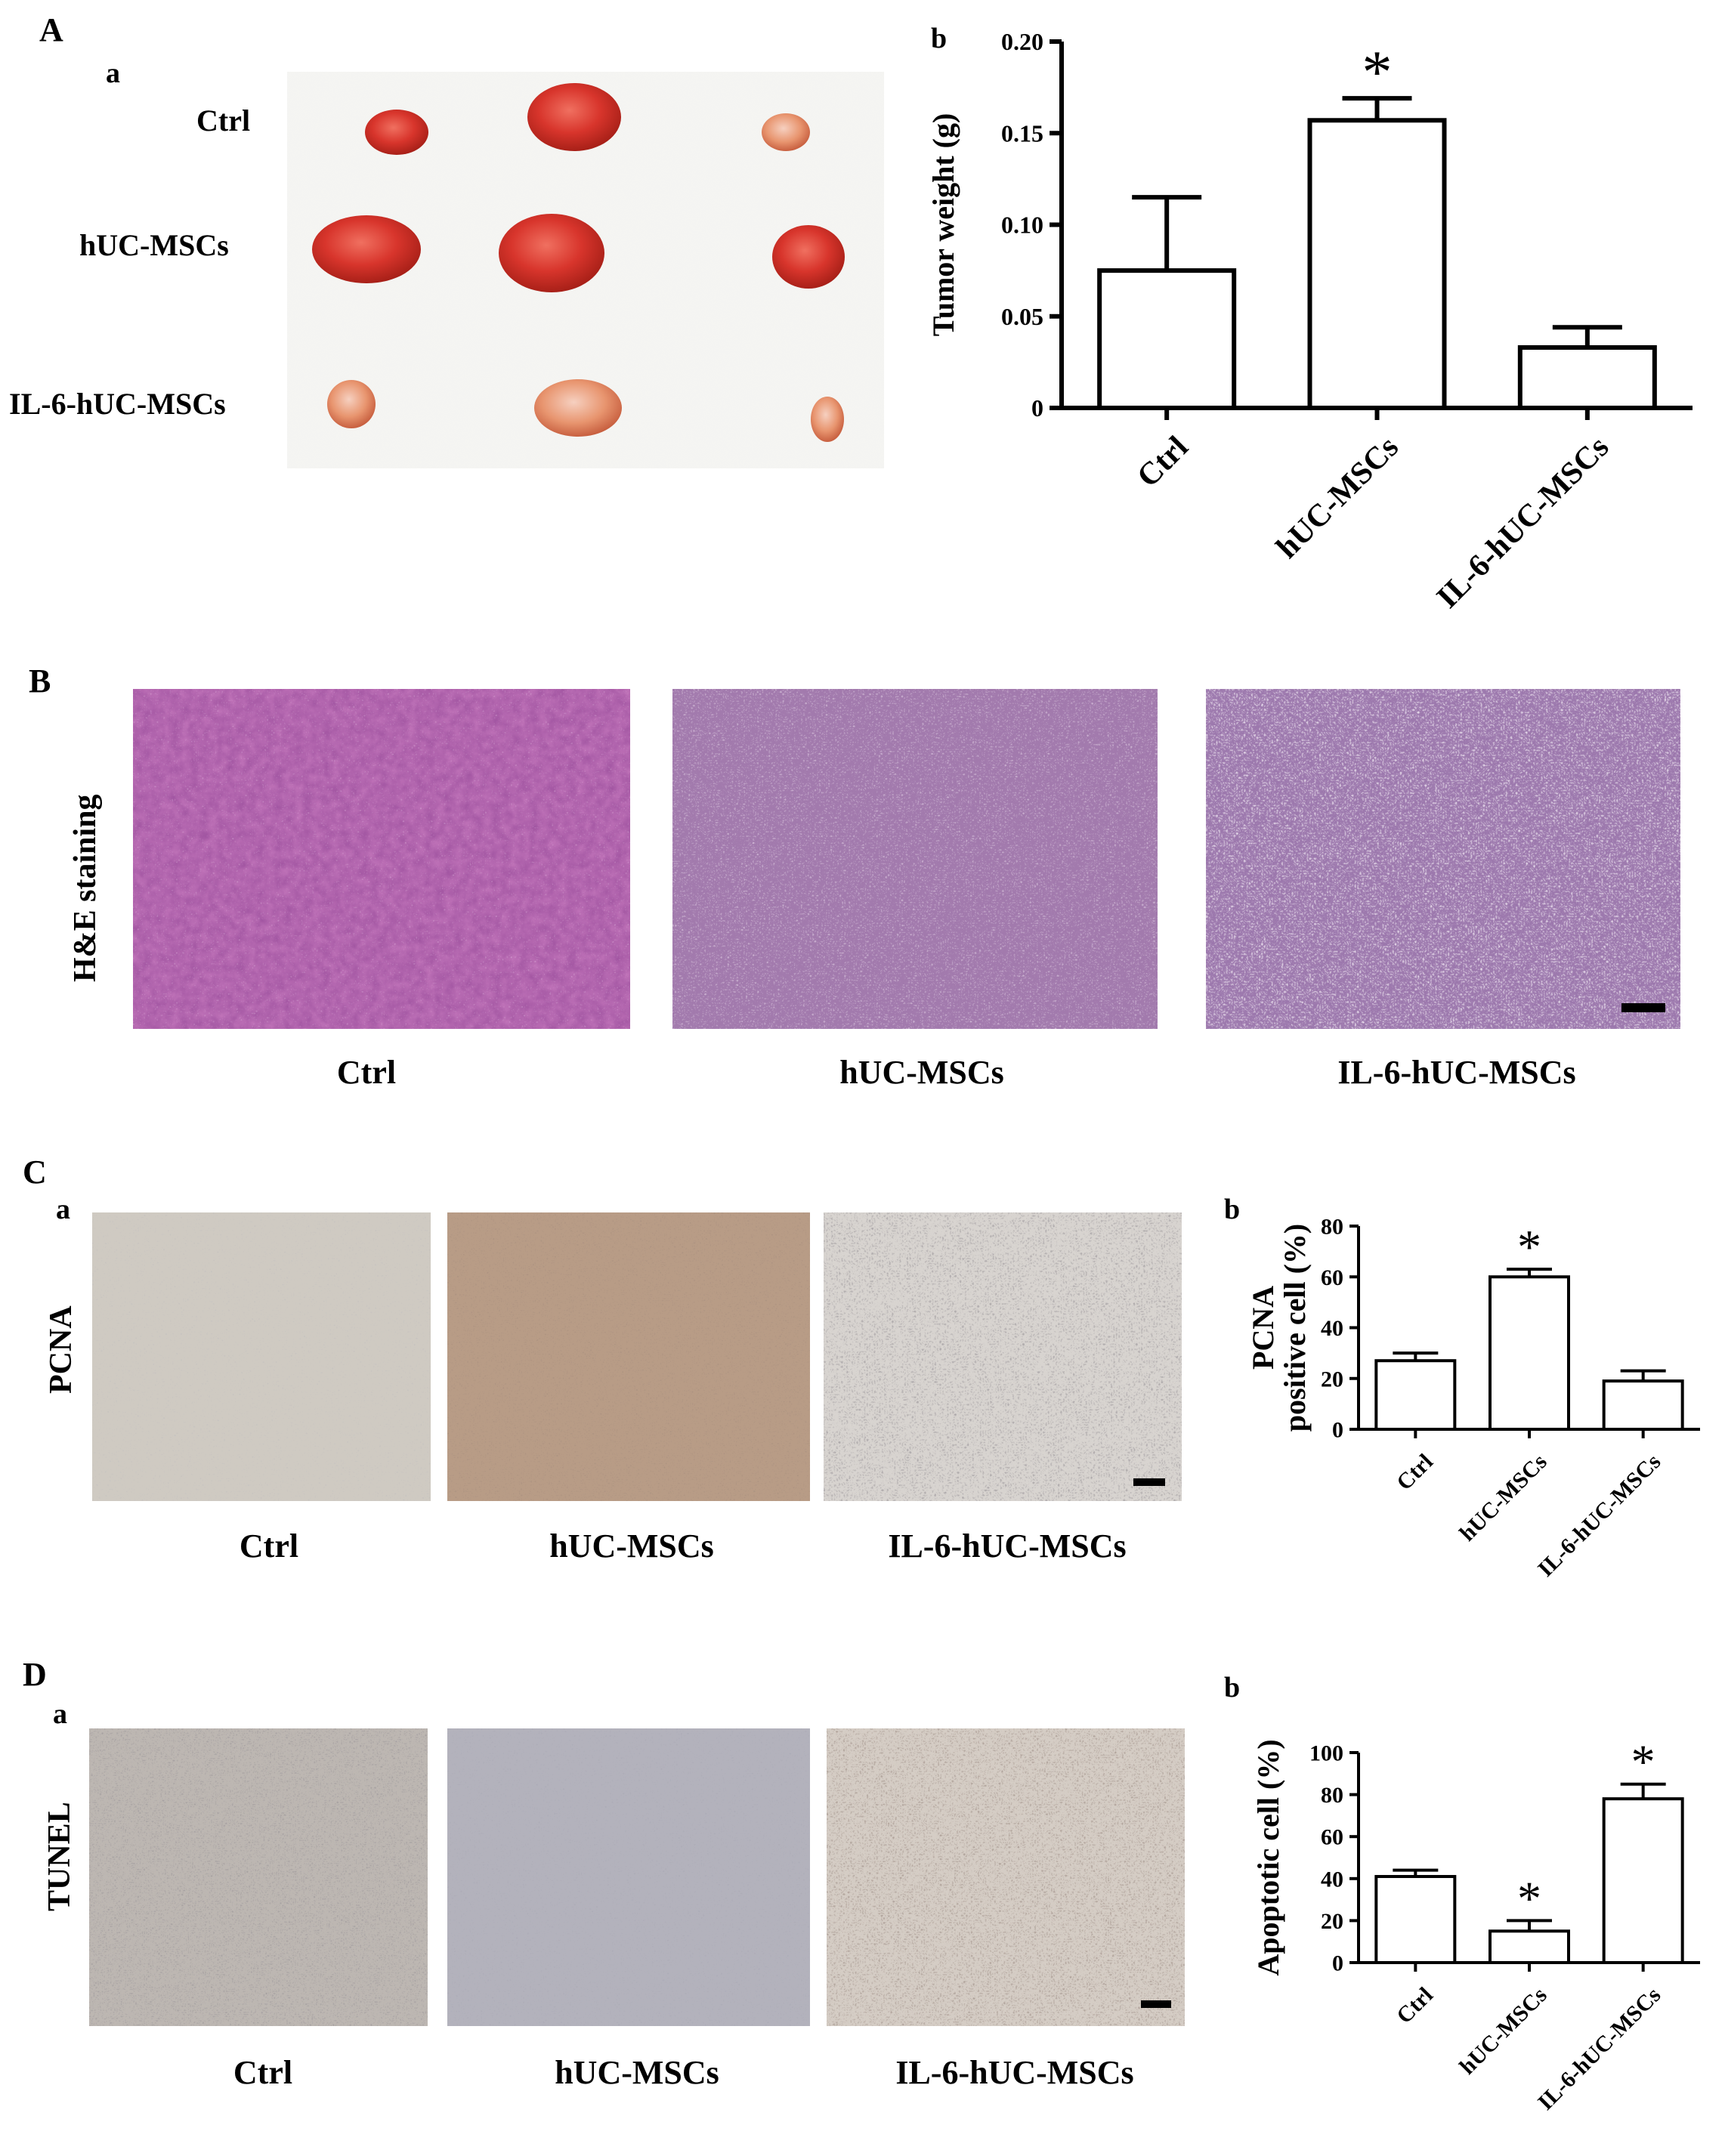 This screenshot has width=1725, height=2156. What do you see at coordinates (1232, 1209) in the screenshot?
I see `subpanel-letter-C-b: b` at bounding box center [1232, 1209].